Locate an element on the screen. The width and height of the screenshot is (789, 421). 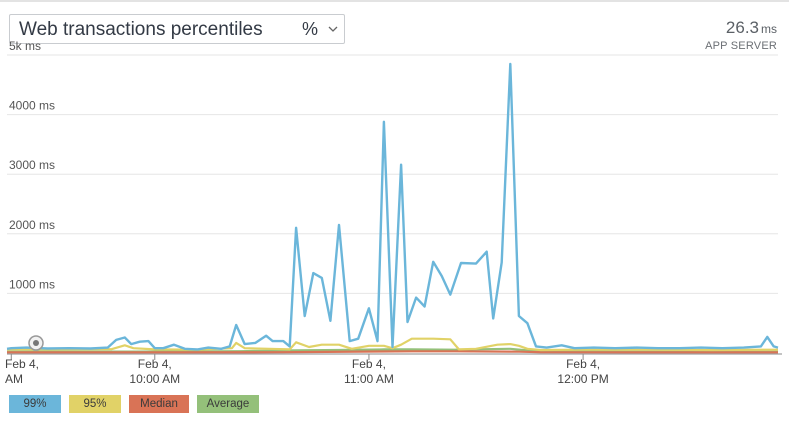
y-tick-labels: 5k ms 4000 ms 3000 ms 2000 ms 1000 ms is located at coordinates (32, 165).